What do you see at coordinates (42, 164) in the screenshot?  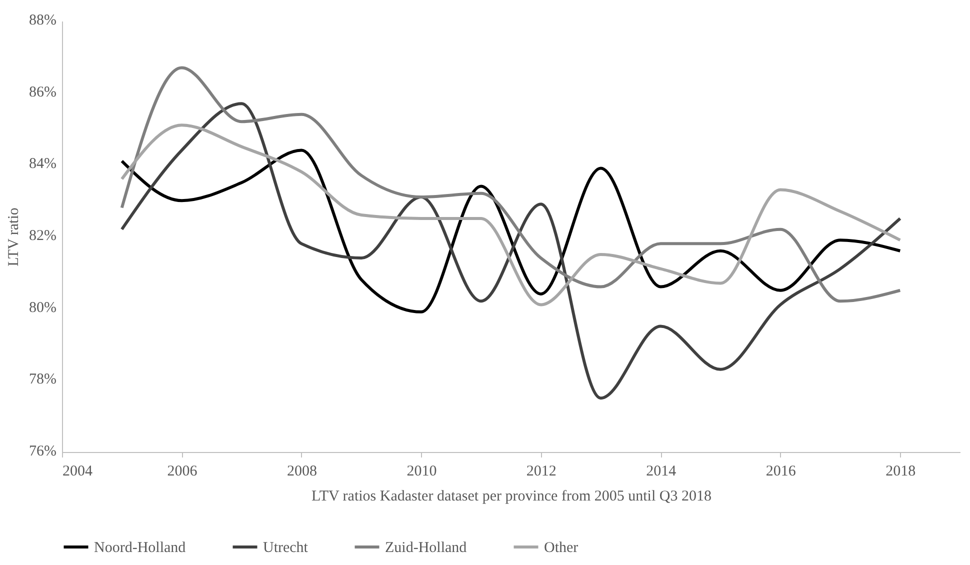 I see `y-tick-label: 84%` at bounding box center [42, 164].